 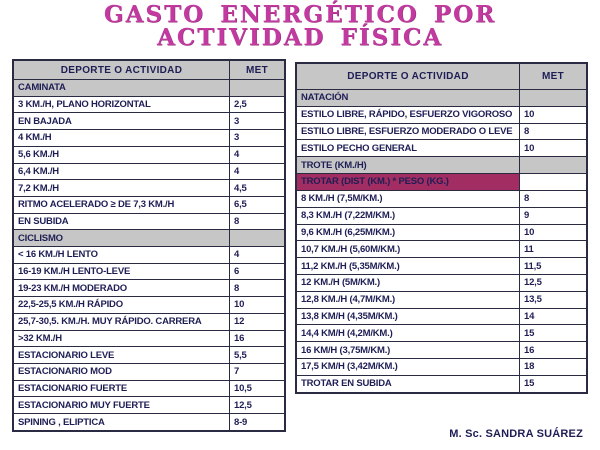 What do you see at coordinates (407, 282) in the screenshot?
I see `activity-cell: 12 KM./H (5M/KM.)` at bounding box center [407, 282].